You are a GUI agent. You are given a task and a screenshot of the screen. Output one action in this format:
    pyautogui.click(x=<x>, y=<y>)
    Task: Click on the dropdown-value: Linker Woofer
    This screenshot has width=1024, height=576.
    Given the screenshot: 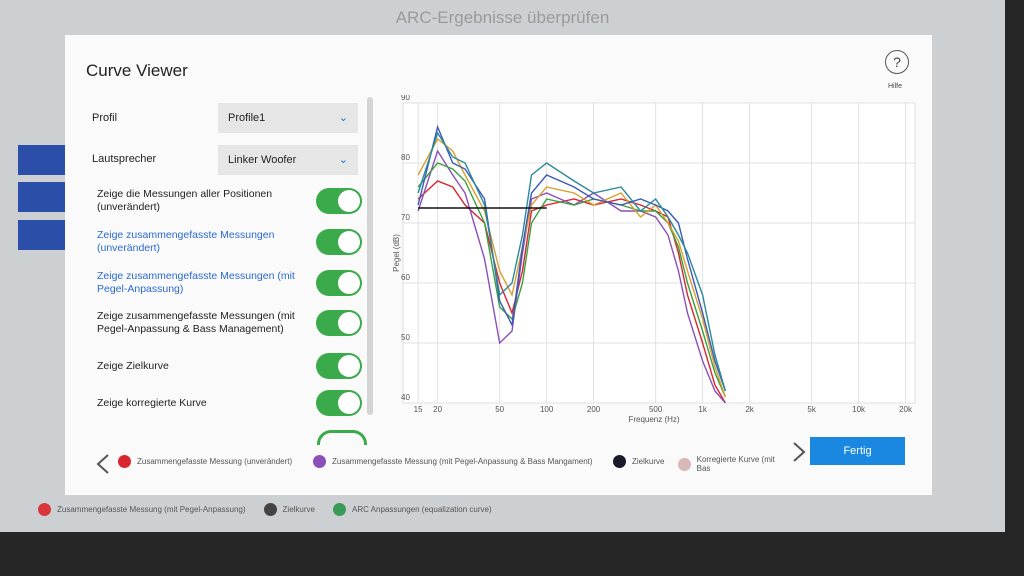 What is the action you would take?
    pyautogui.click(x=262, y=160)
    